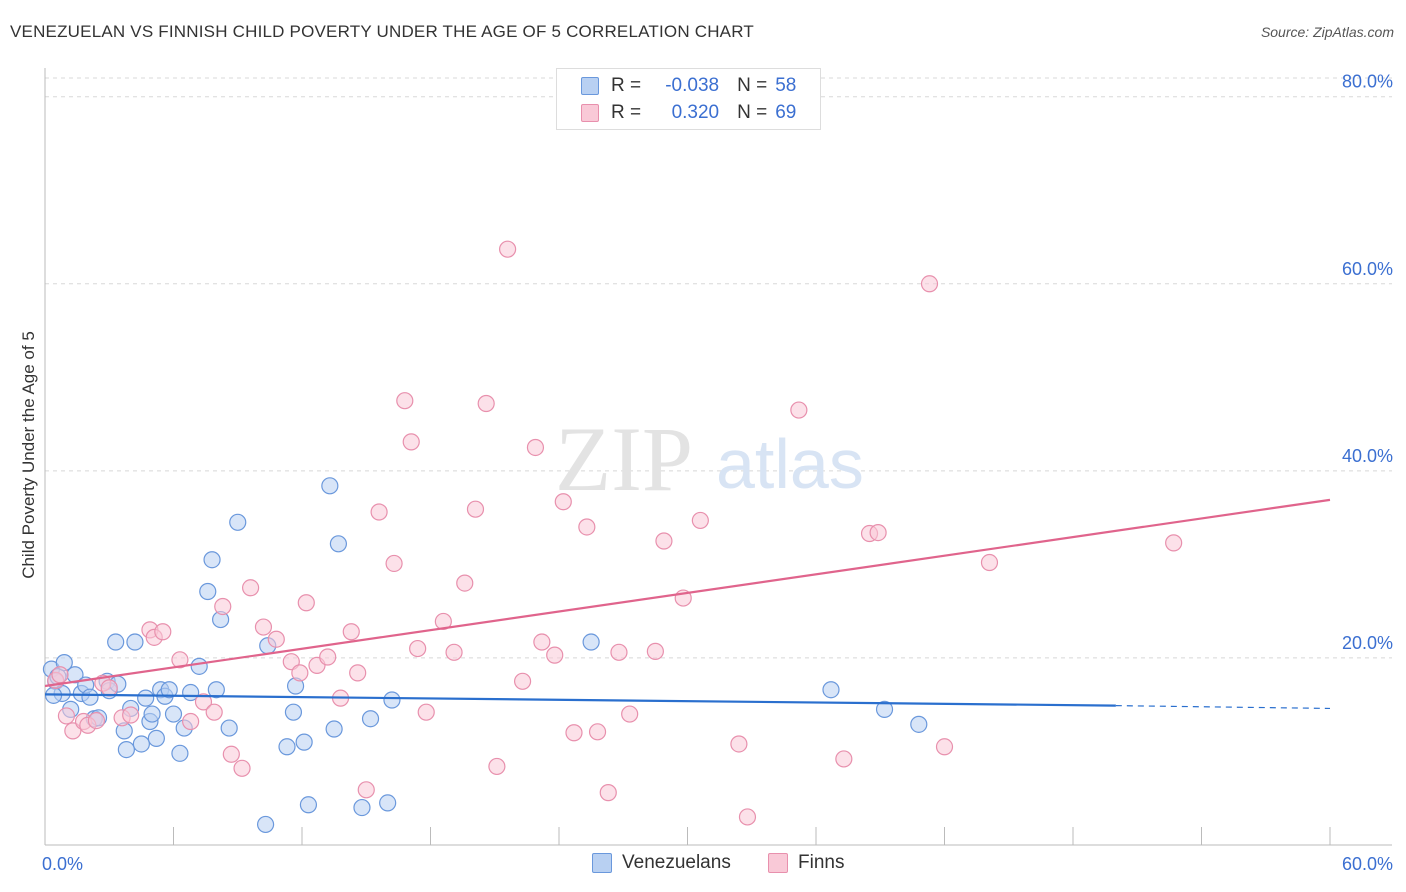 The width and height of the screenshot is (1406, 892). I want to click on legend-row-venezuelans: R = -0.038 N = 58, so click(688, 86).